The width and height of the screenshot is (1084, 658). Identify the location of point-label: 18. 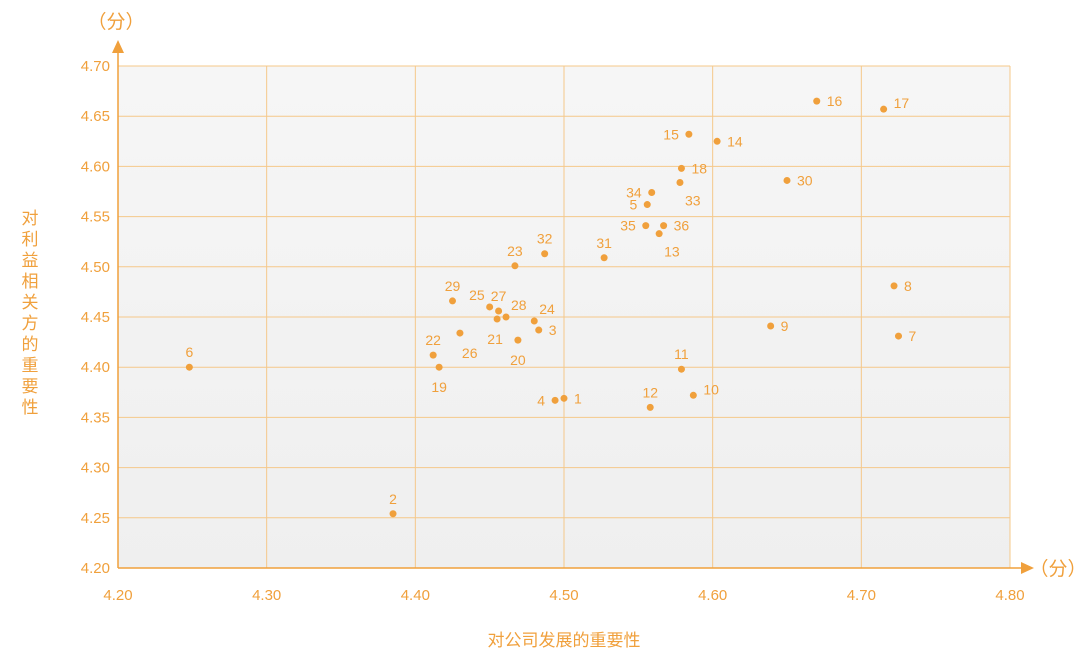
(699, 168).